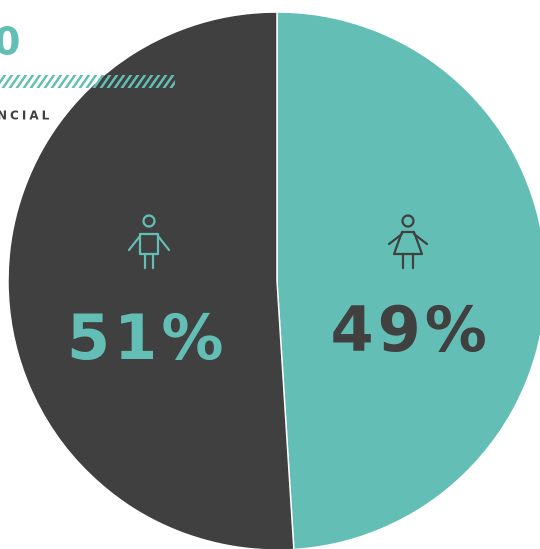 This screenshot has width=540, height=549. Describe the element at coordinates (408, 242) in the screenshot. I see `female-icon` at that location.